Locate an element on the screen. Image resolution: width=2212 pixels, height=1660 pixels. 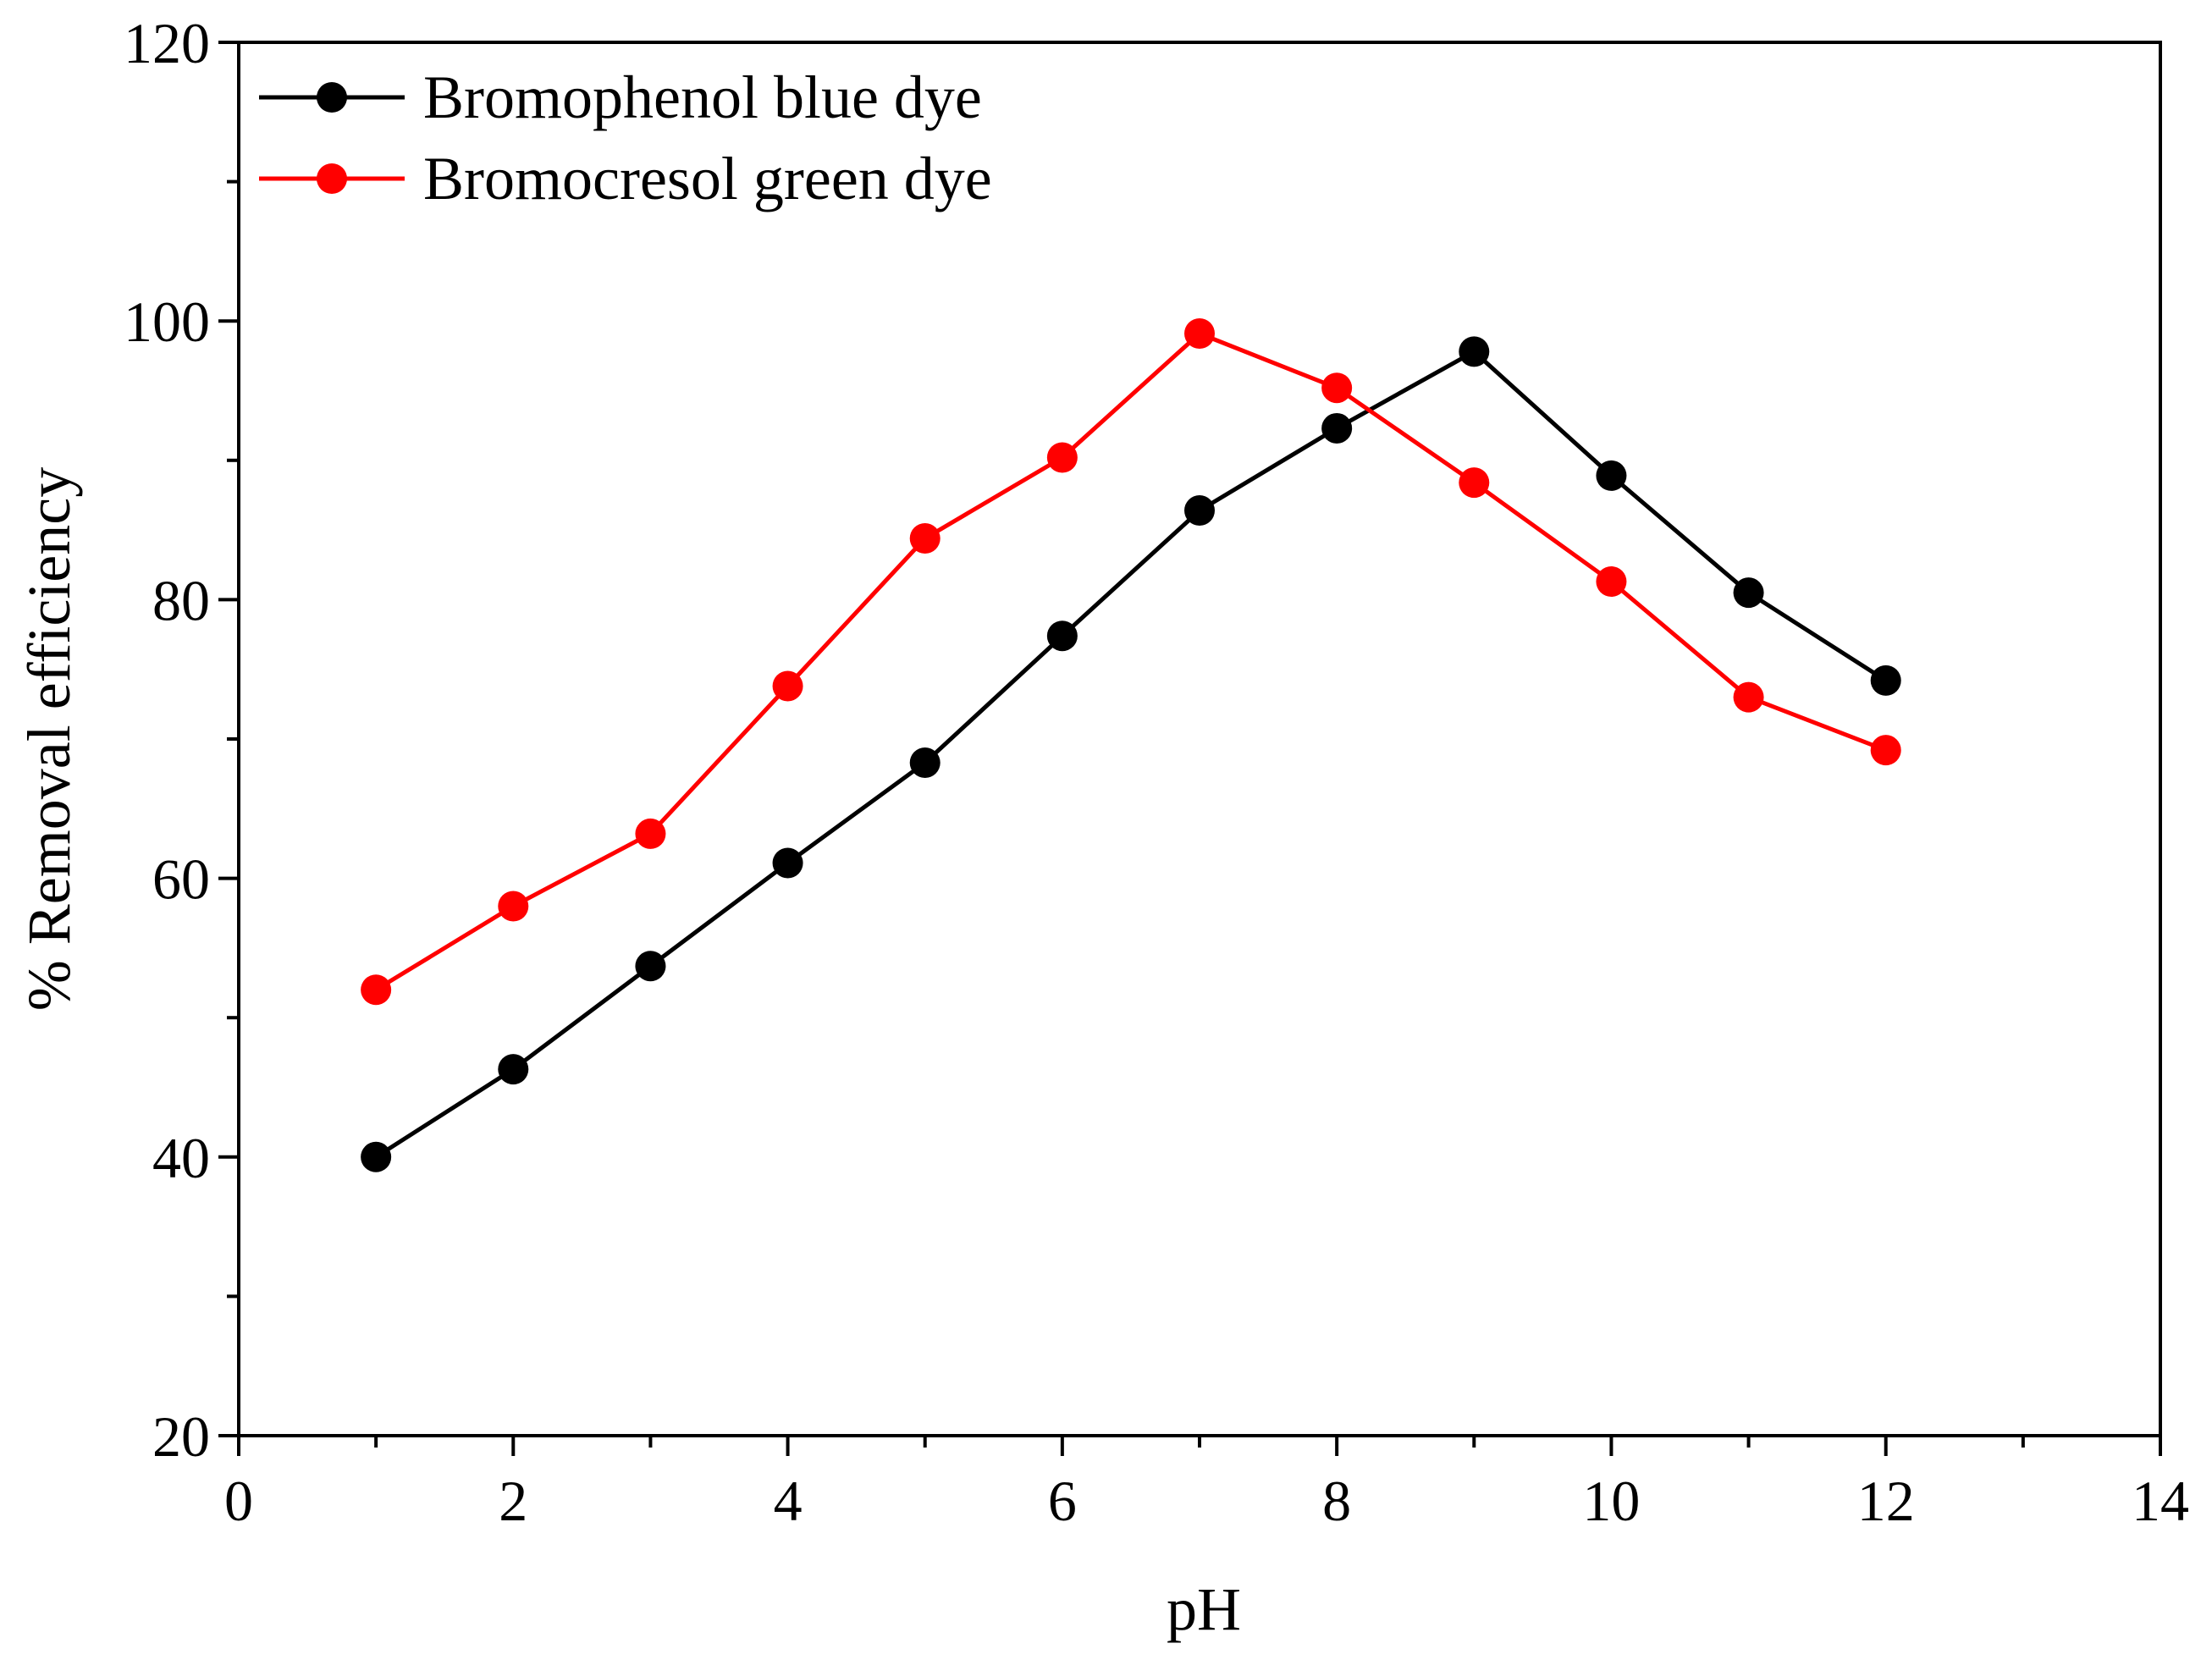
y-tick-label: 20 is located at coordinates (181, 1436).